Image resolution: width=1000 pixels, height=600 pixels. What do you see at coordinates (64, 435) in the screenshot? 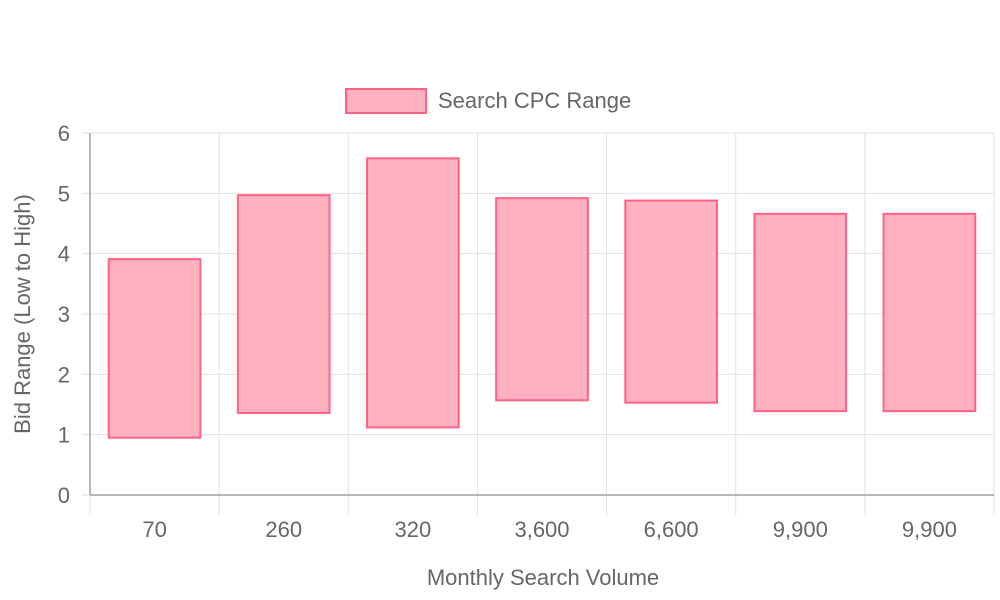
I see `y-tick-label: 1` at bounding box center [64, 435].